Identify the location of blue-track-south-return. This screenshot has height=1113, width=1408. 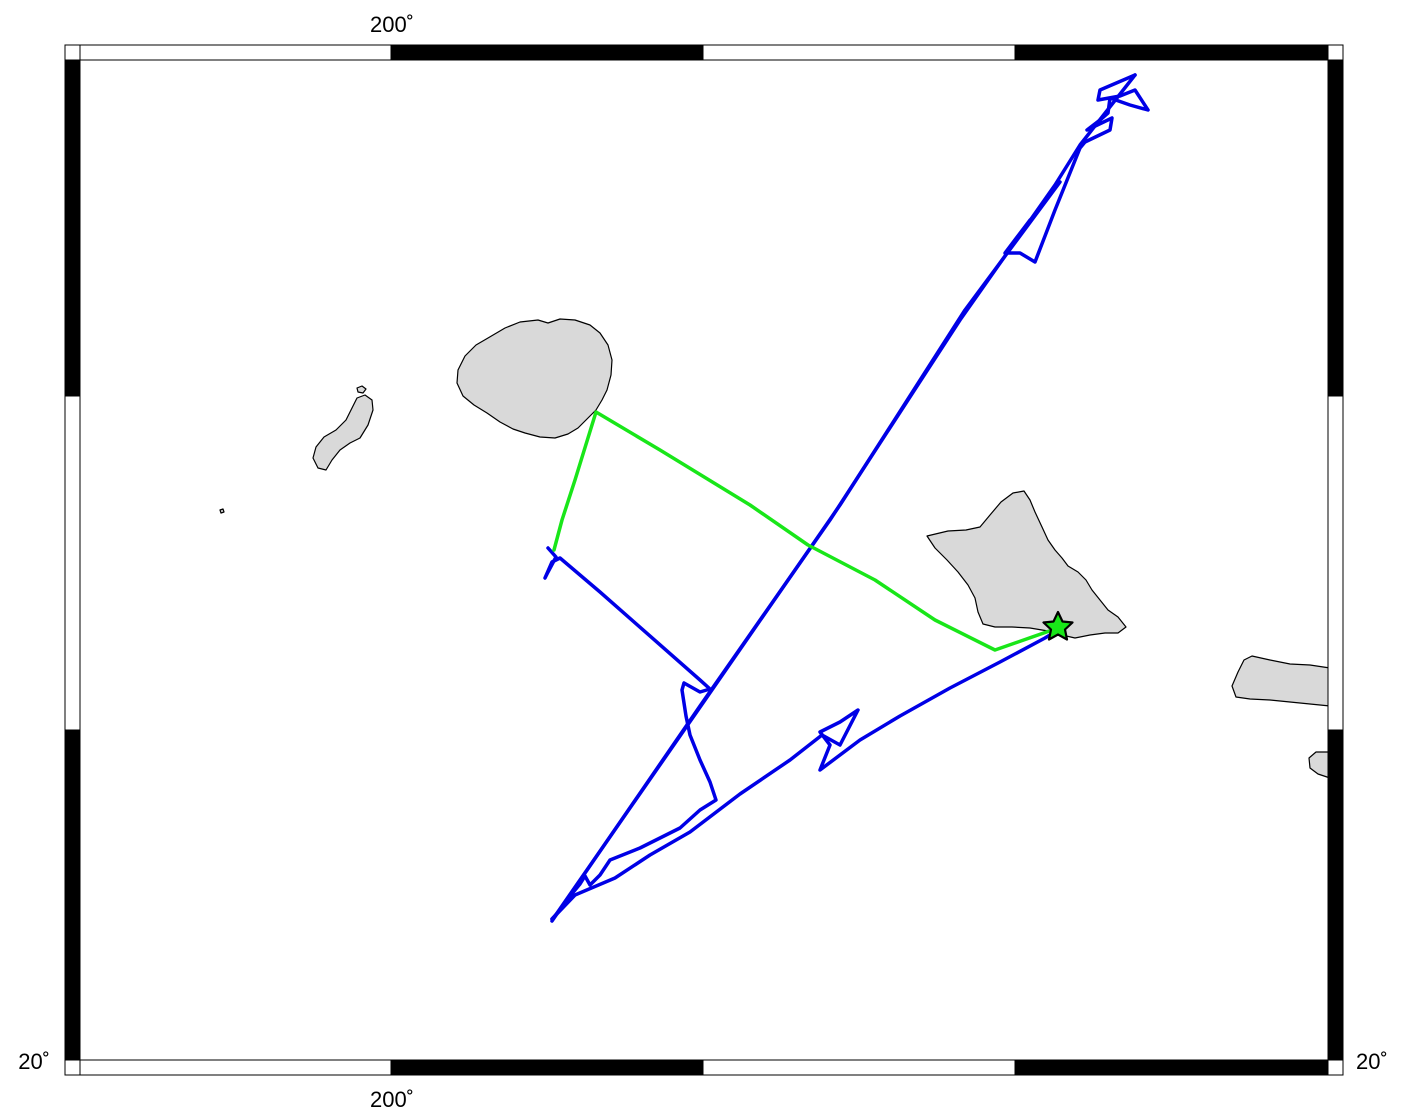
(805, 774).